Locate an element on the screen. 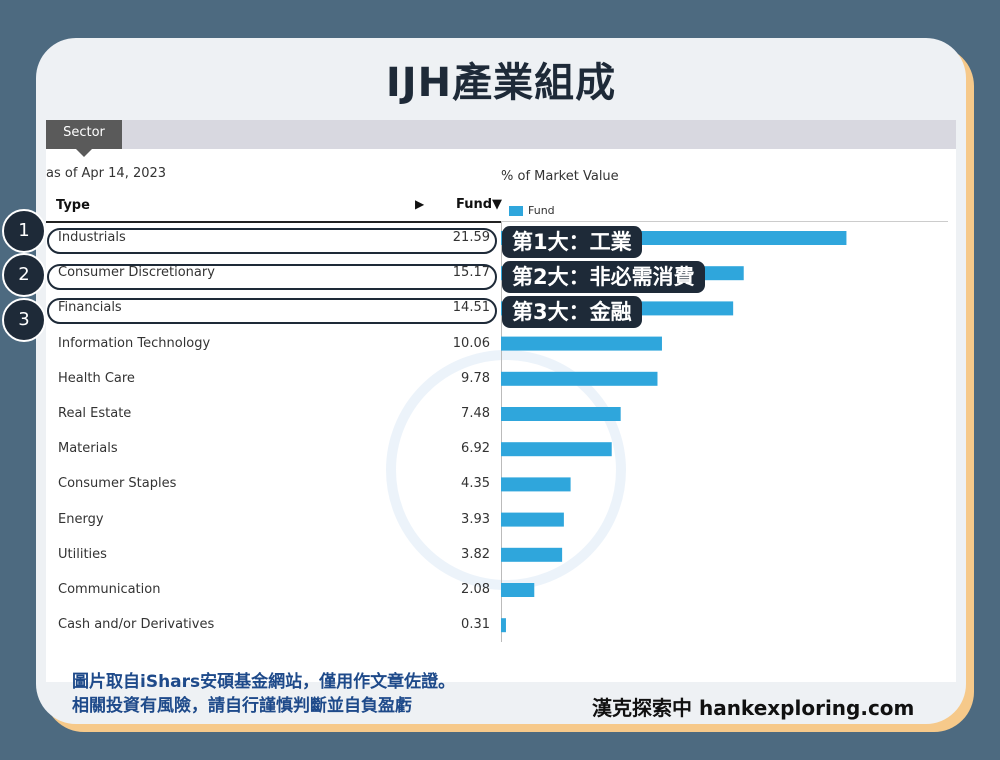 This screenshot has height=760, width=1000. row-value: 2.08 is located at coordinates (475, 589).